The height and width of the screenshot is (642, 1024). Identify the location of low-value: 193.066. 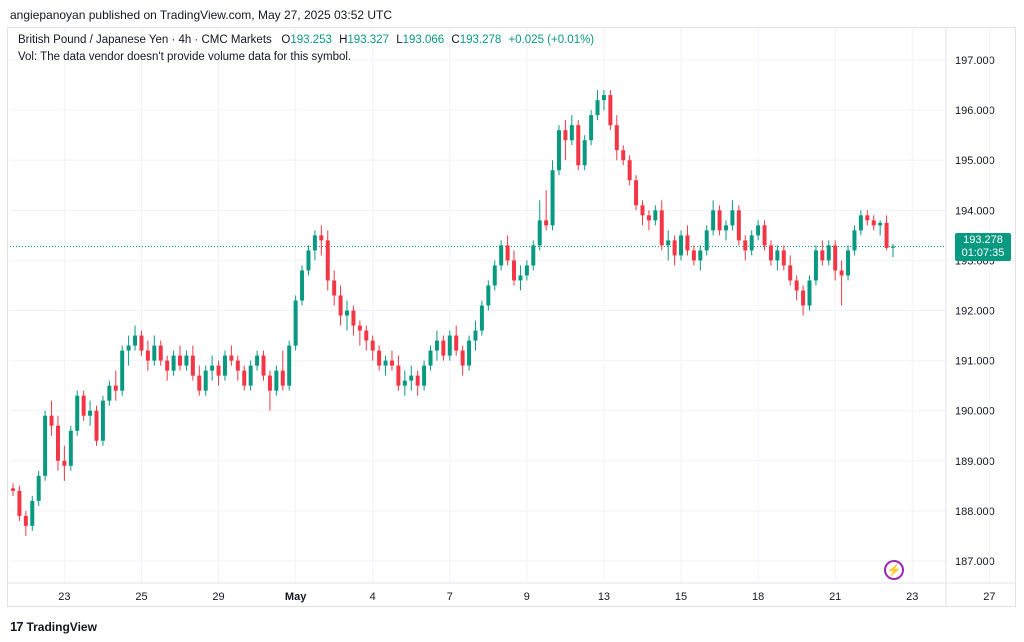
(423, 40).